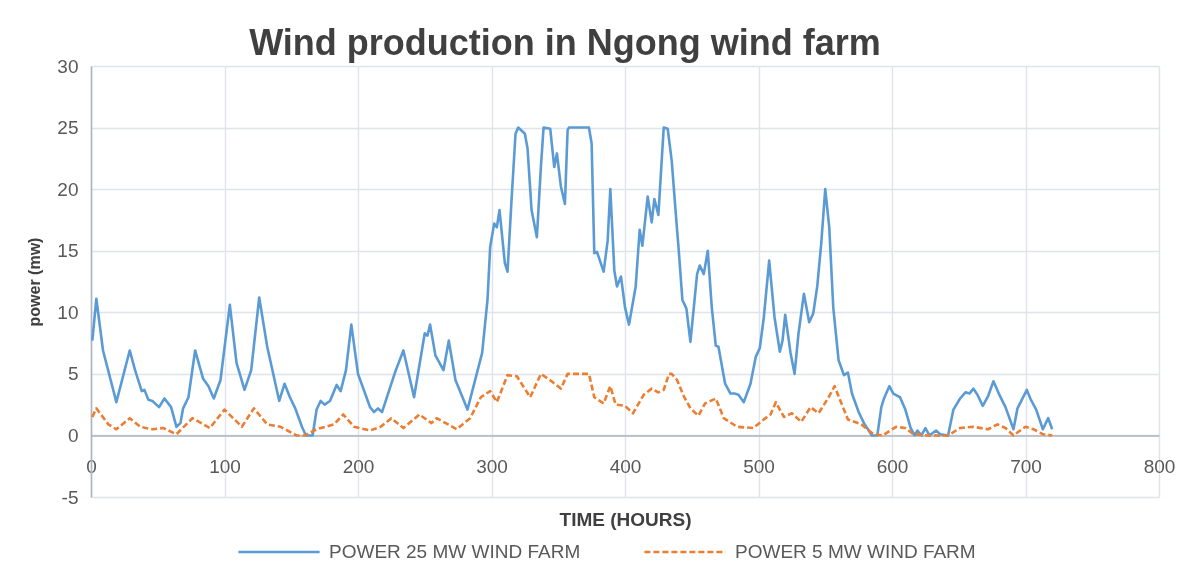 The width and height of the screenshot is (1197, 585). What do you see at coordinates (70, 497) in the screenshot?
I see `y-tick-label: -5` at bounding box center [70, 497].